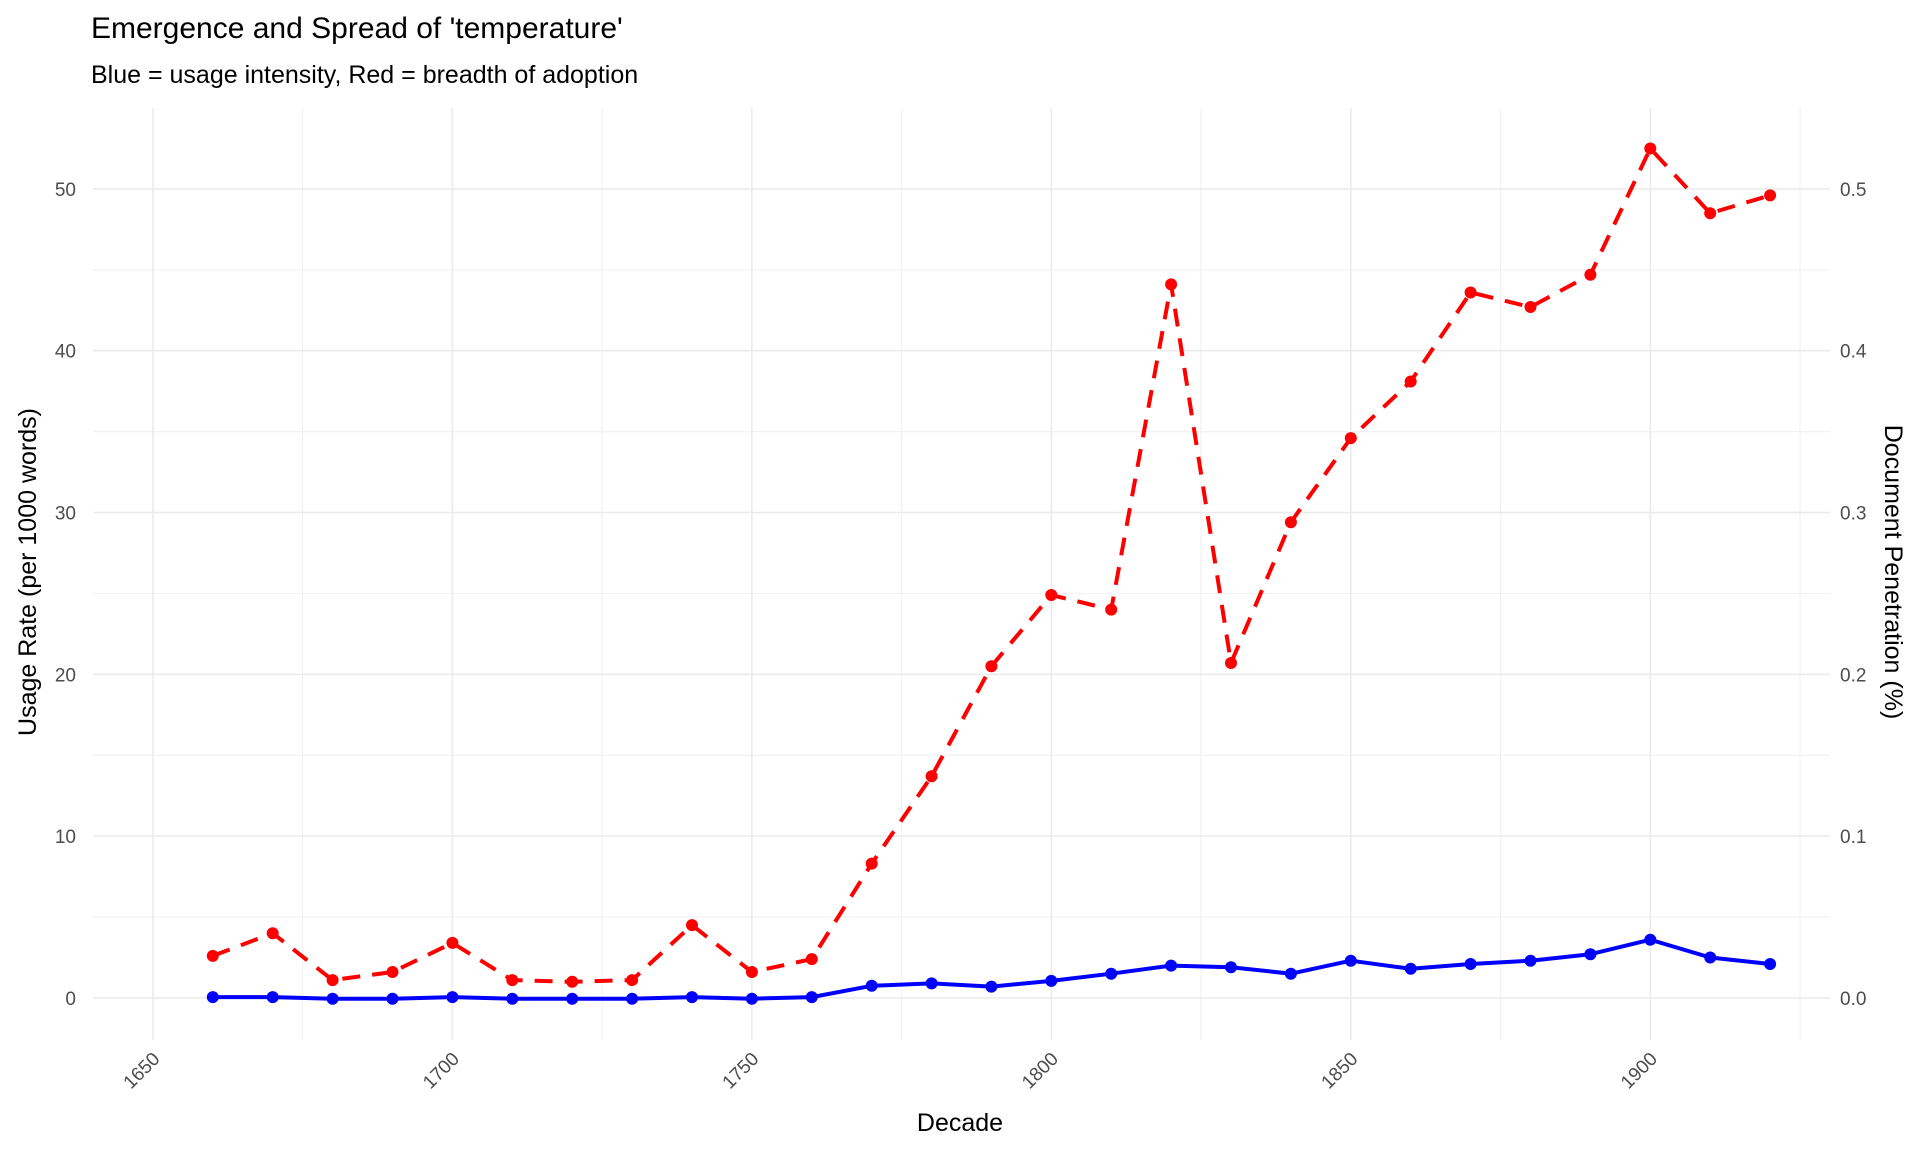 This screenshot has height=1152, width=1920. Describe the element at coordinates (1340, 1071) in the screenshot. I see `x-tick-label: 1850` at that location.